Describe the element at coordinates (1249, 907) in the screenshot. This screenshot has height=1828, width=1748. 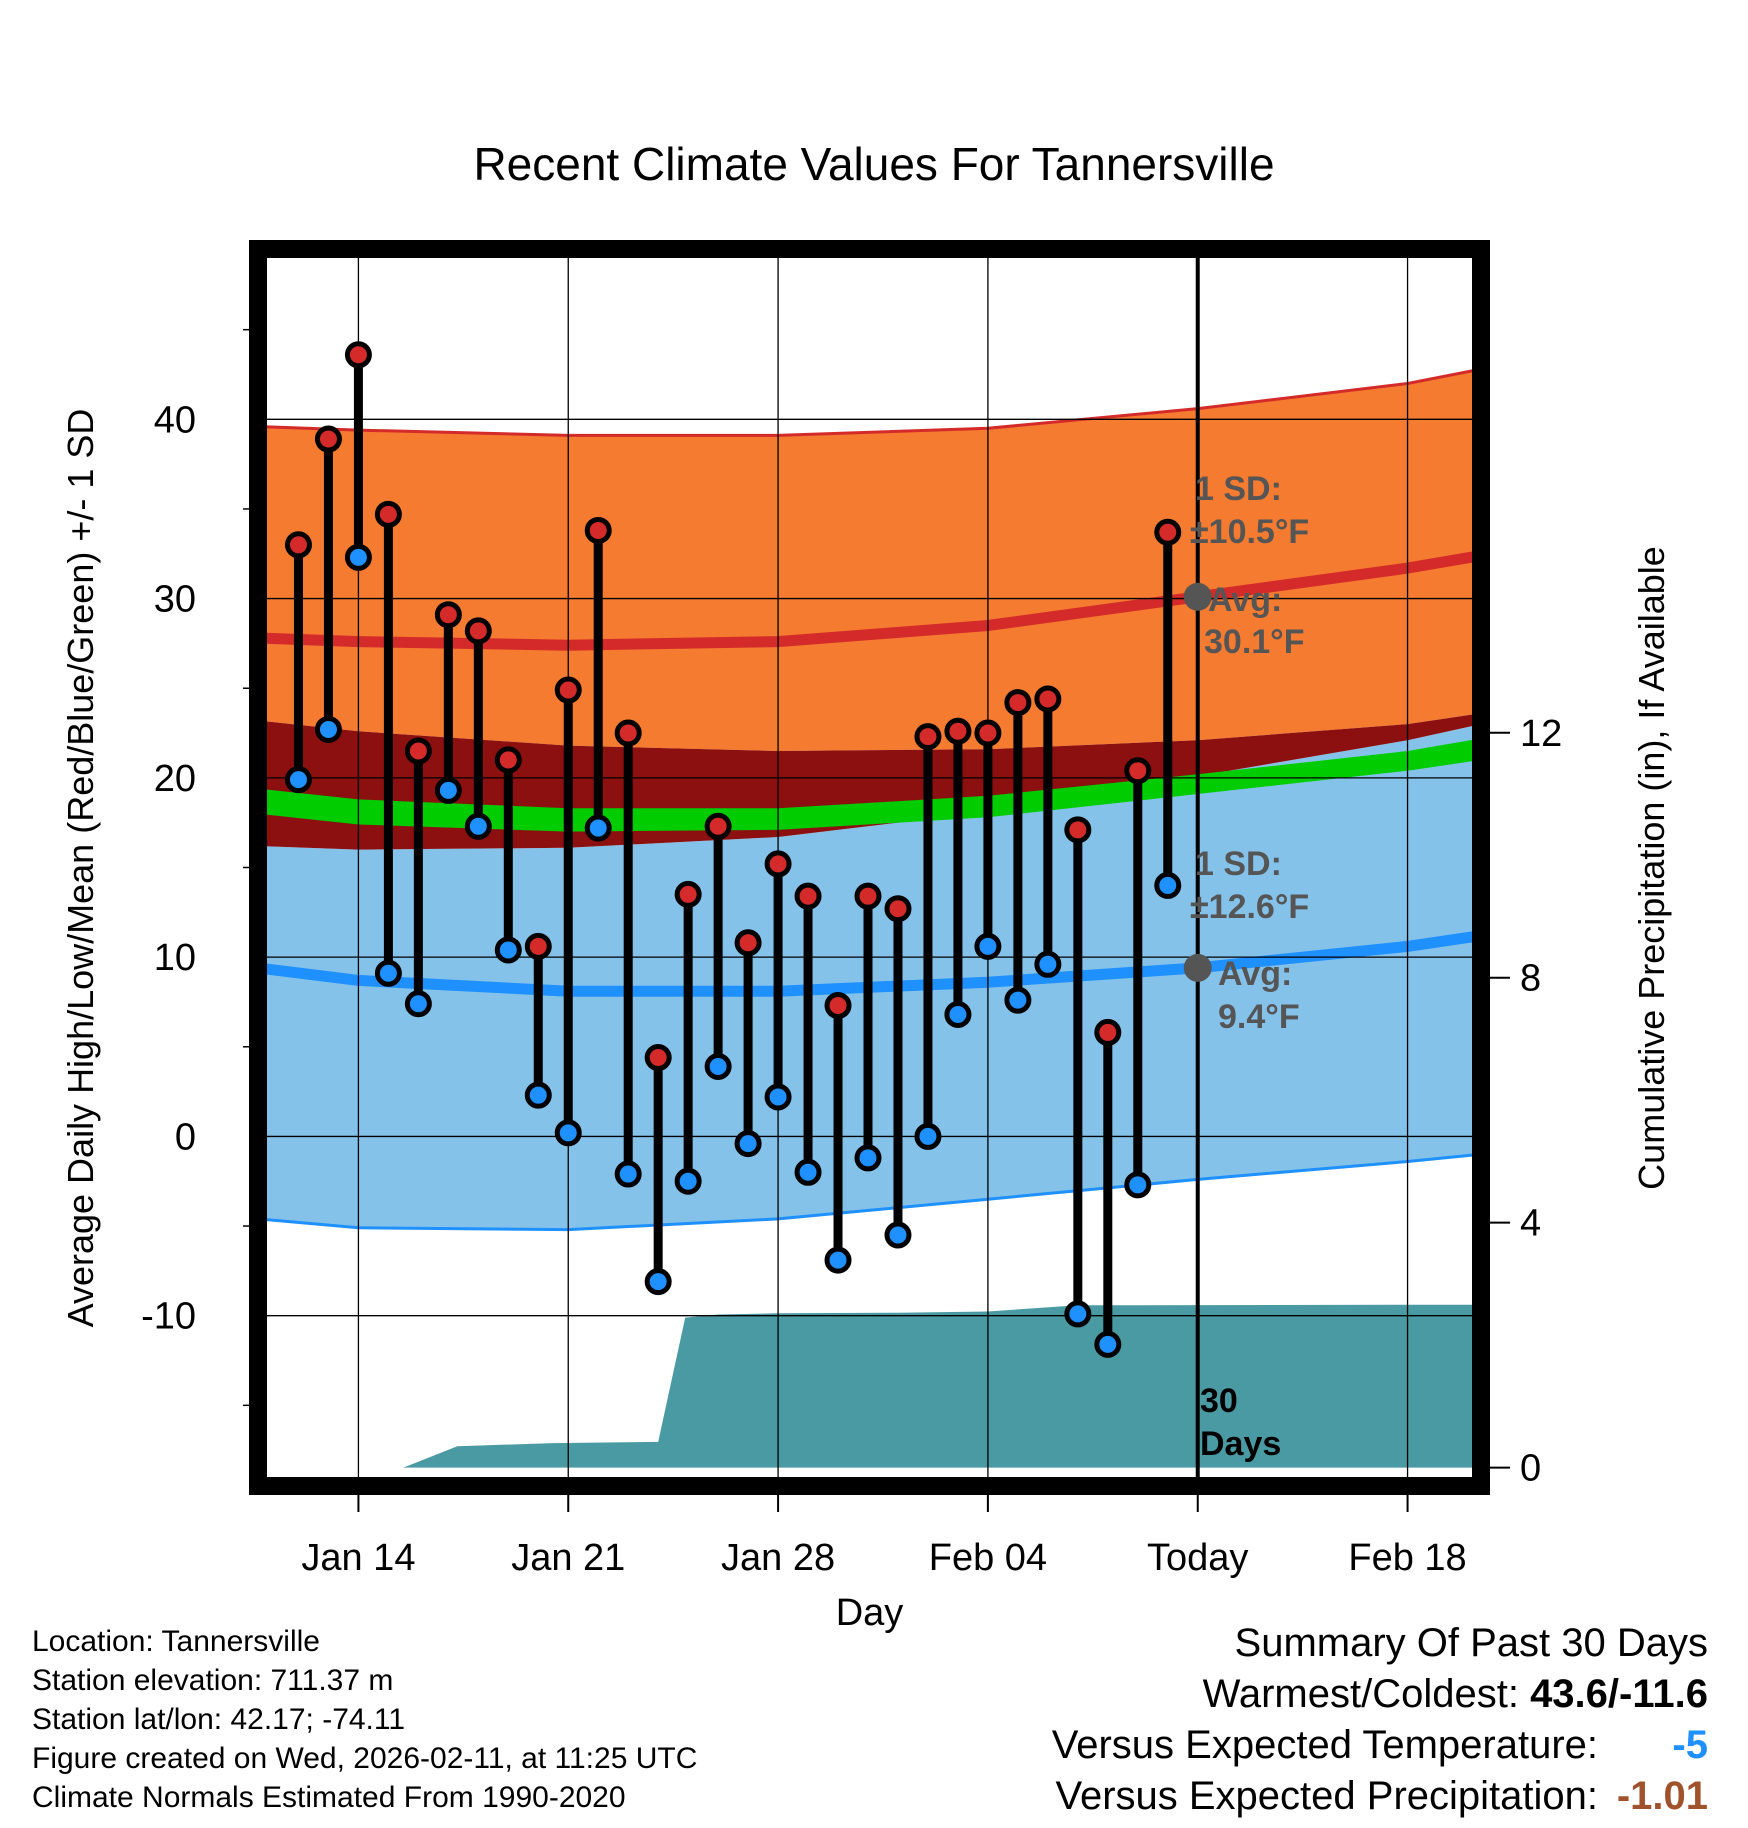
I see `low-sd-value: ±12.6°F` at that location.